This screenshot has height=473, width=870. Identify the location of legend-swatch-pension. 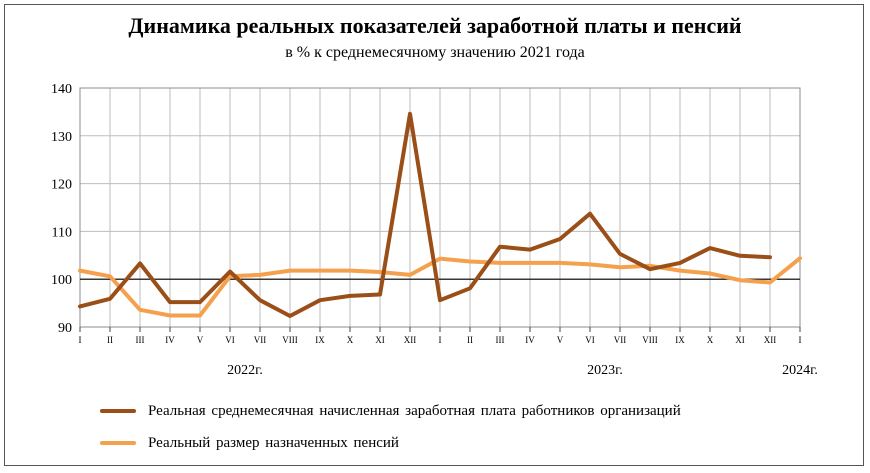
(118, 443).